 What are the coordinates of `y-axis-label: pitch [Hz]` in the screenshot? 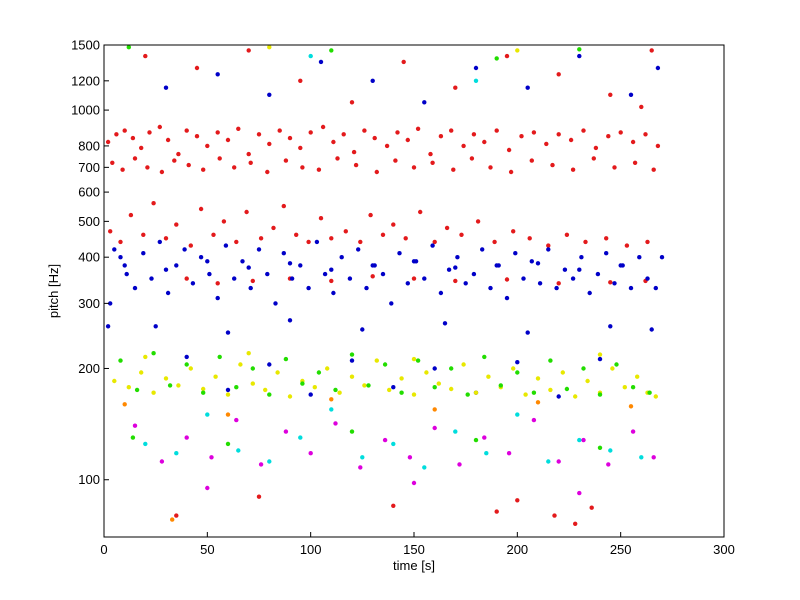 It's located at (53, 291).